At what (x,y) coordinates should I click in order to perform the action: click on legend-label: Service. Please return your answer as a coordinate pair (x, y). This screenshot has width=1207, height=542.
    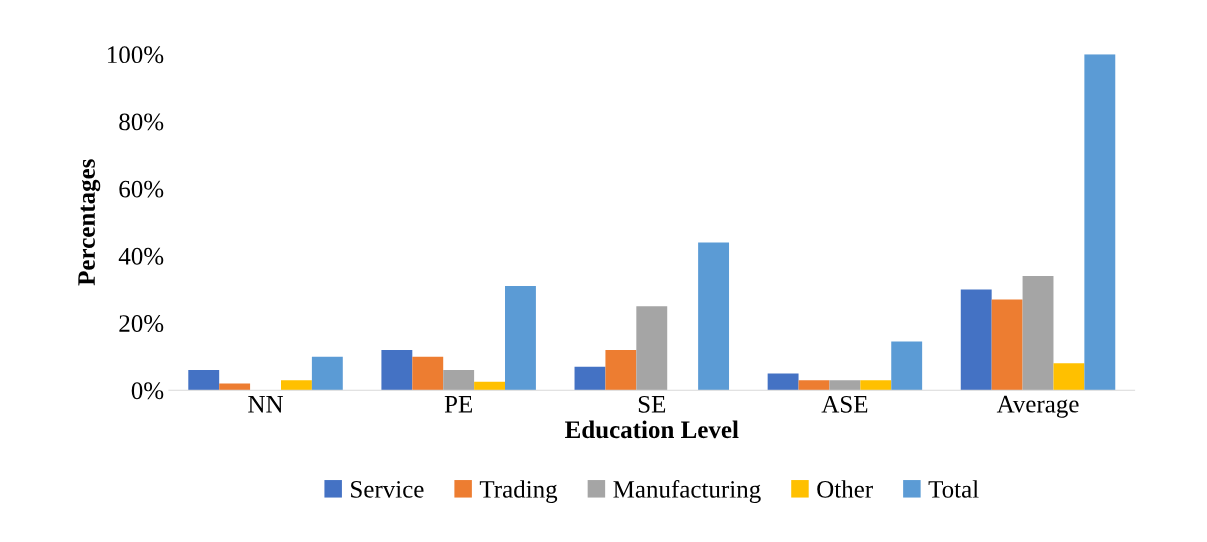
    Looking at the image, I should click on (387, 489).